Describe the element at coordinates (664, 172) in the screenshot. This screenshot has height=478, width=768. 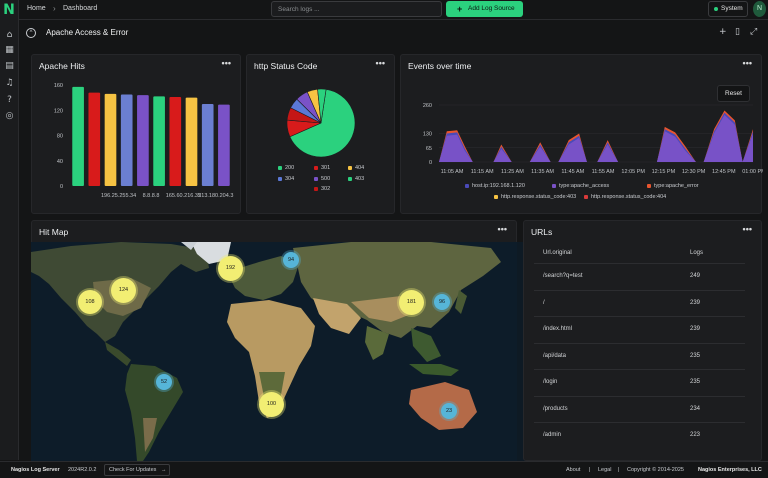
I see `x-tick-label: 12:15 PM` at that location.